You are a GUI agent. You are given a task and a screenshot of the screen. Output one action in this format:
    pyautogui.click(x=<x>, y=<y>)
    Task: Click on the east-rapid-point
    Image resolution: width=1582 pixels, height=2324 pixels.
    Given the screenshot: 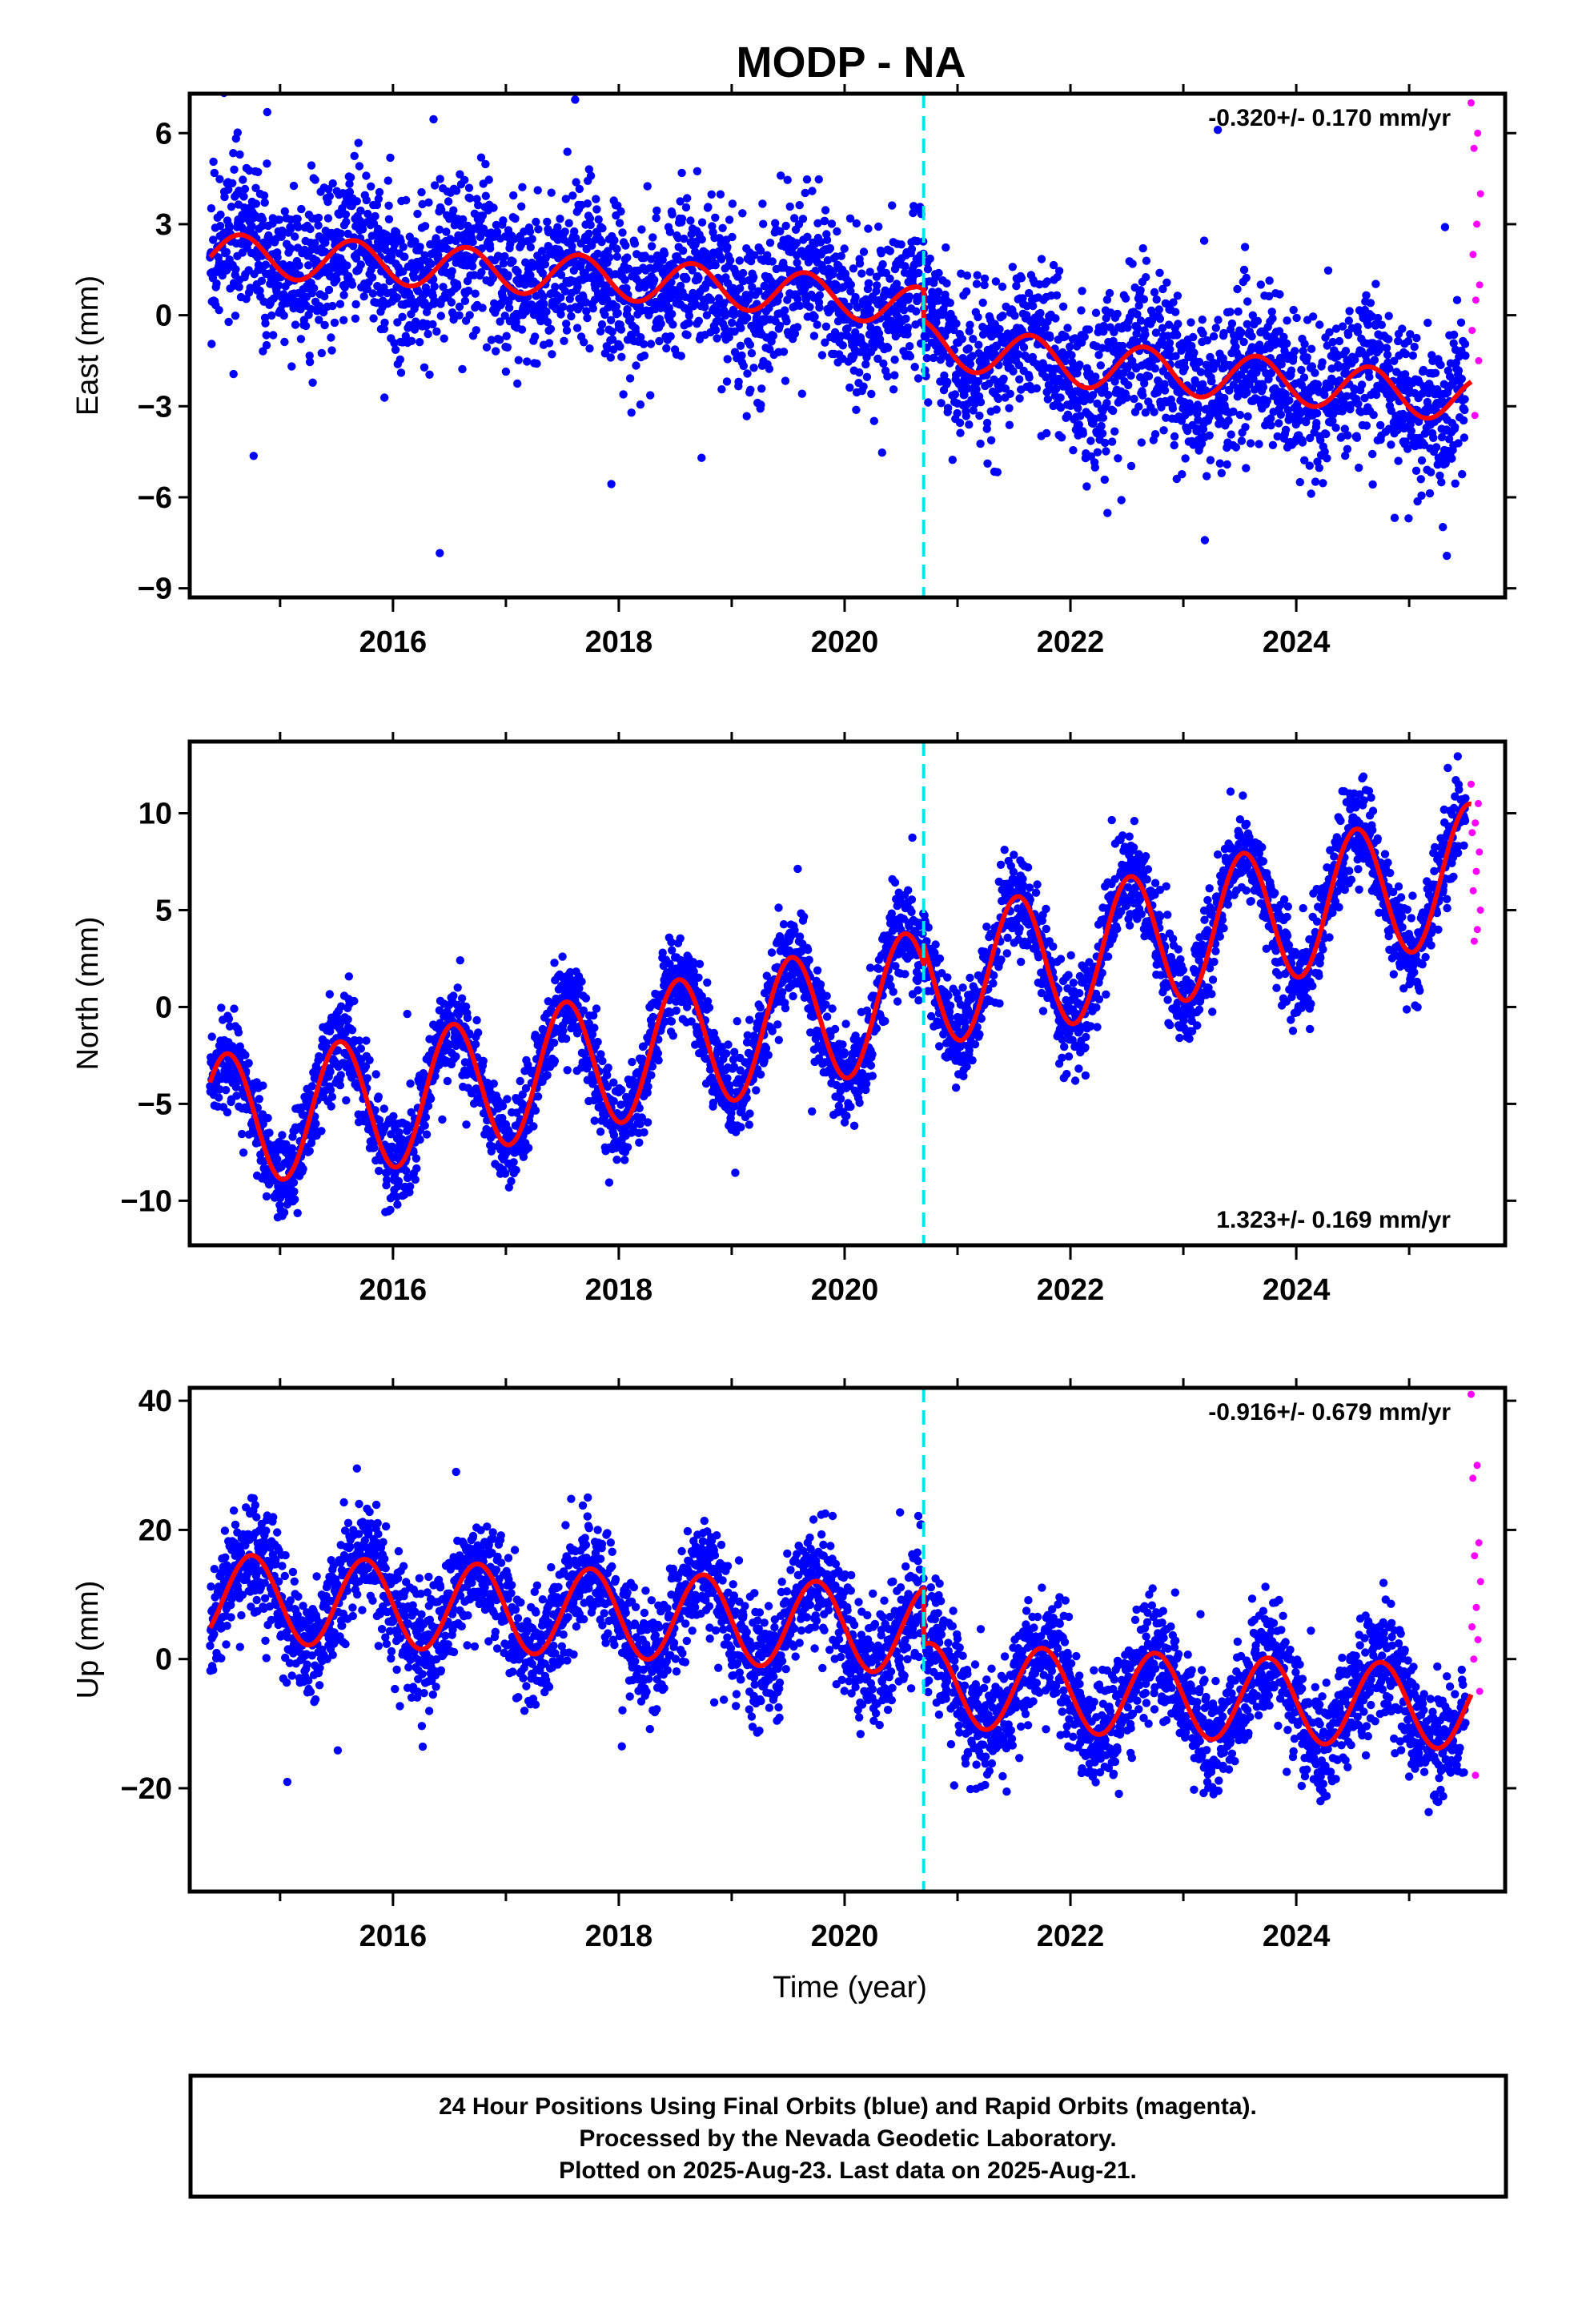 What is the action you would take?
    pyautogui.click(x=1479, y=360)
    